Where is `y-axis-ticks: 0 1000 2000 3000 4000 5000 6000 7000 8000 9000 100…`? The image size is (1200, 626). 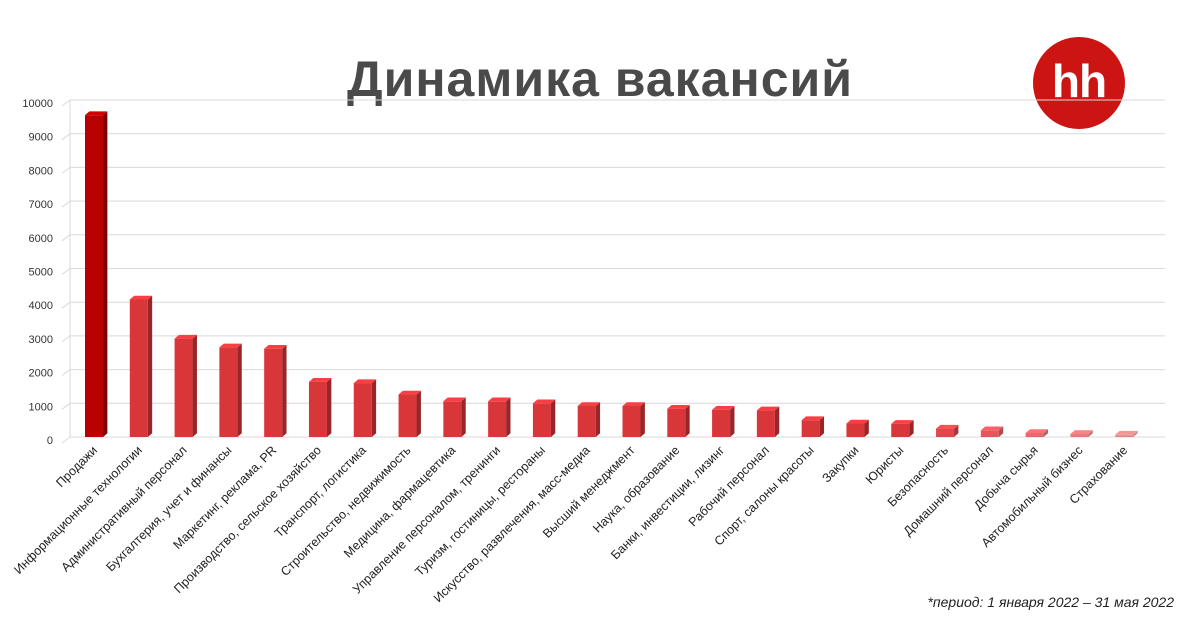
y-axis-ticks: 0 1000 2000 3000 4000 5000 6000 7000 8000 9000 100… is located at coordinates (37, 272).